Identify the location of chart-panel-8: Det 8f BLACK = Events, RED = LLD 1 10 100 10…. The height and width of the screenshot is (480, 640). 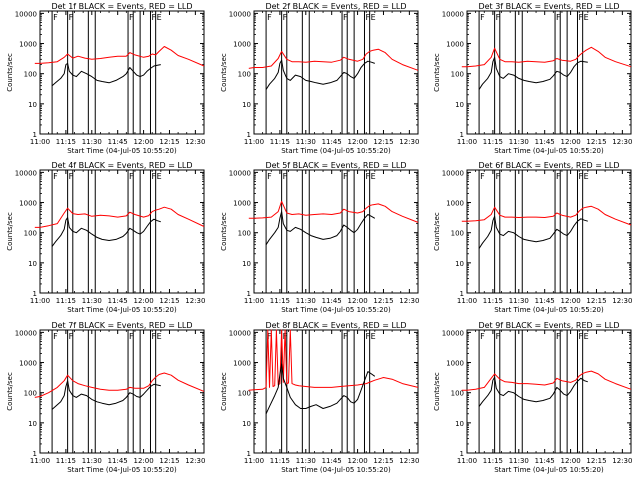
(319, 397).